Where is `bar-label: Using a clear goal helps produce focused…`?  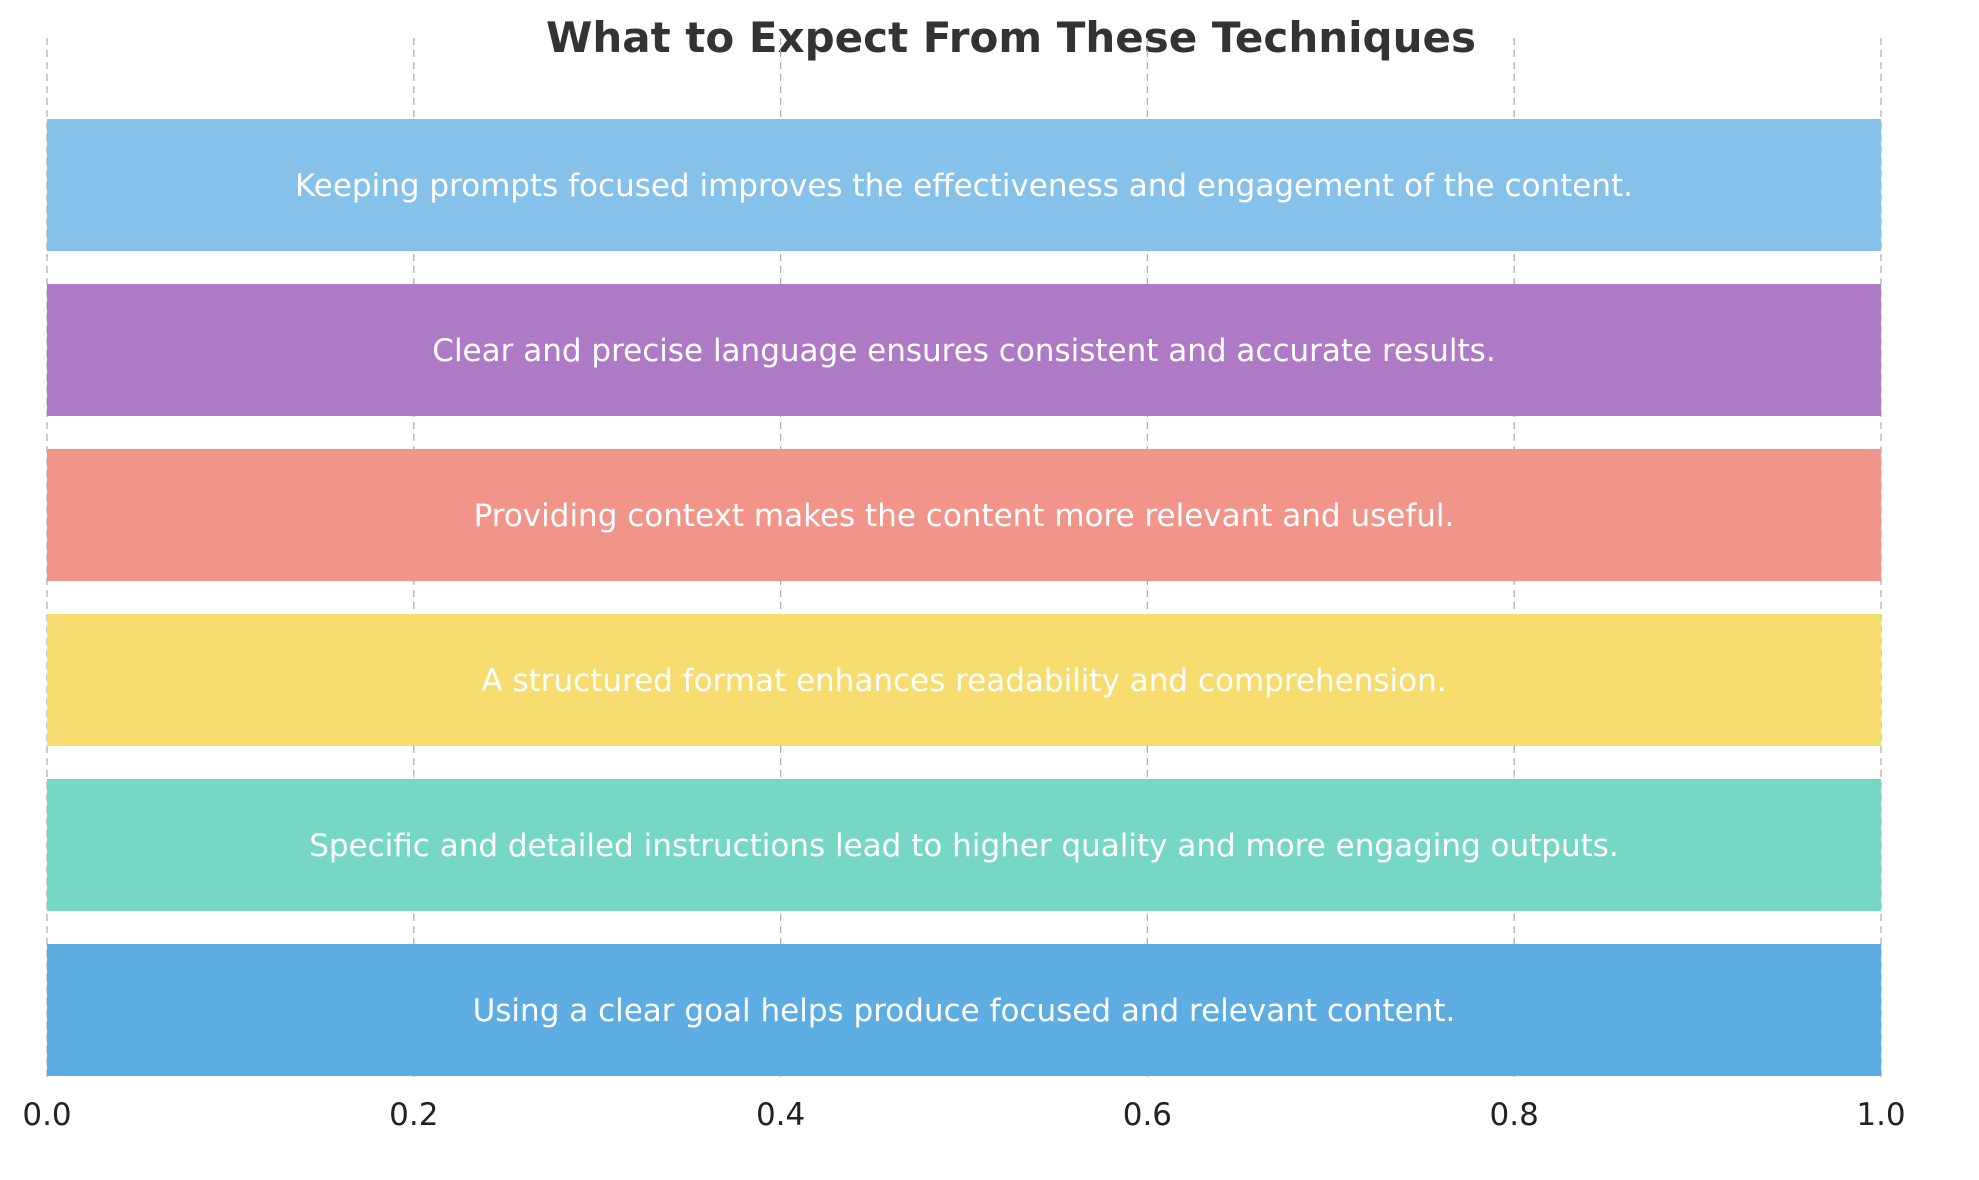 bar-label: Using a clear goal helps produce focused… is located at coordinates (964, 1011).